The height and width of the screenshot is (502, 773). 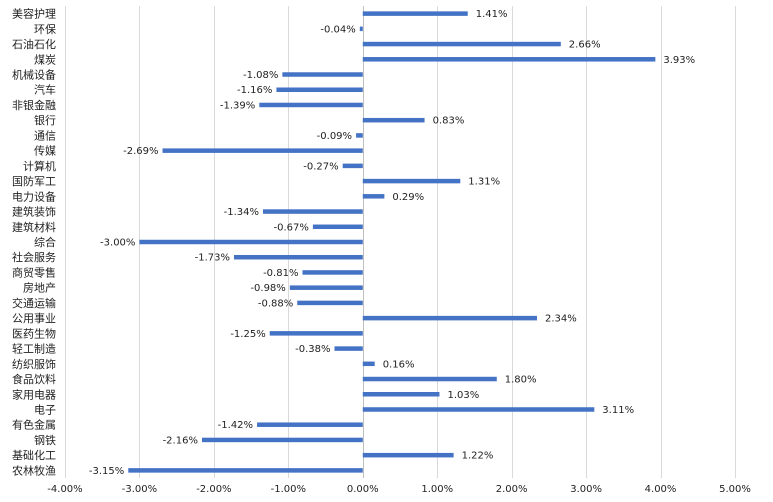 I want to click on value-label: -0.04%, so click(x=337, y=29).